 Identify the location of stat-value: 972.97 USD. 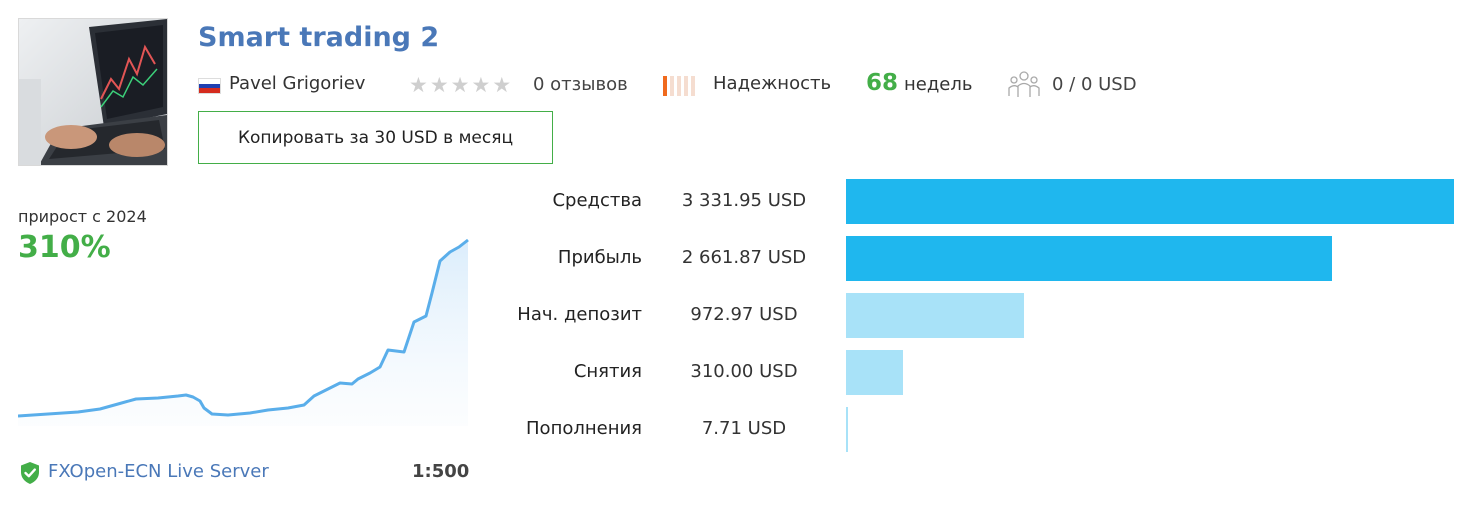
(744, 314).